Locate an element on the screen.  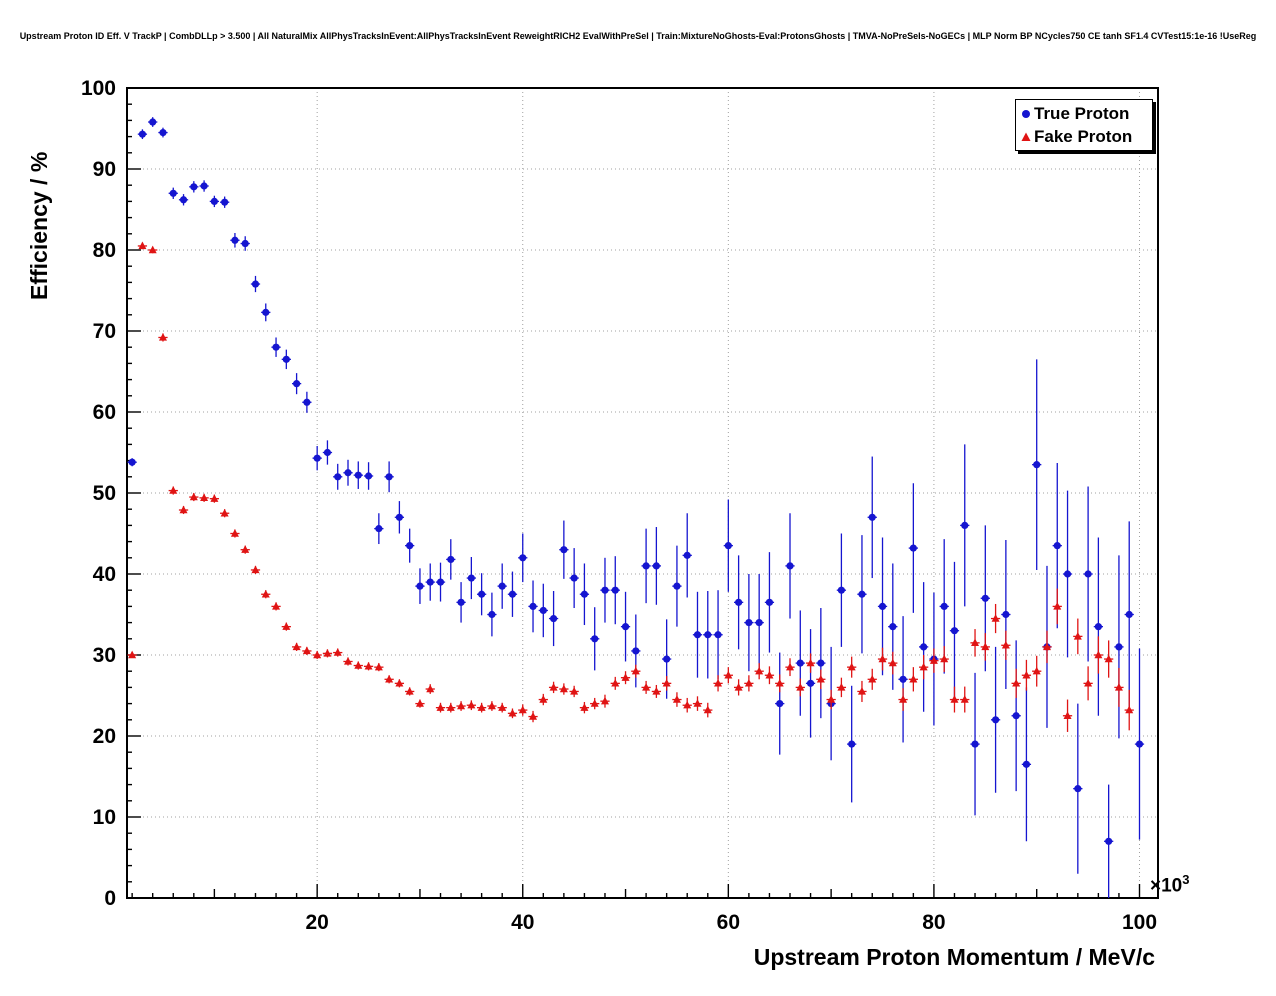
y-tick-label: 0 is located at coordinates (110, 898).